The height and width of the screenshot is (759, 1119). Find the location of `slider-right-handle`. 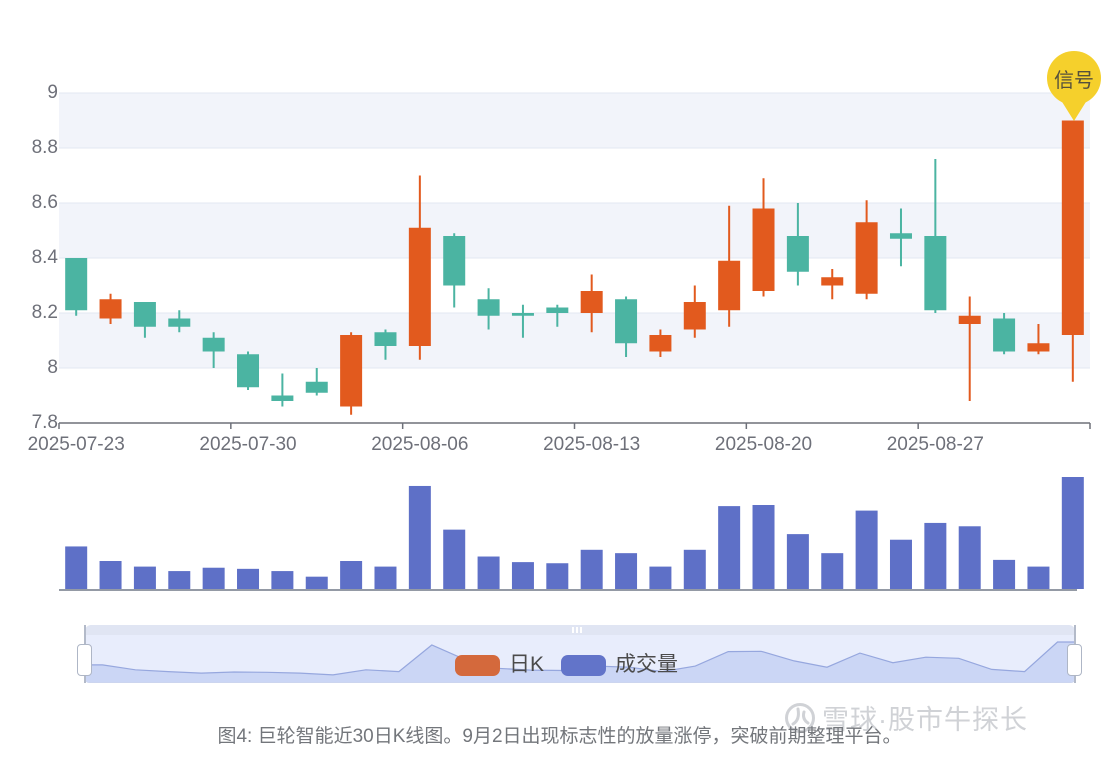

slider-right-handle is located at coordinates (1074, 660).